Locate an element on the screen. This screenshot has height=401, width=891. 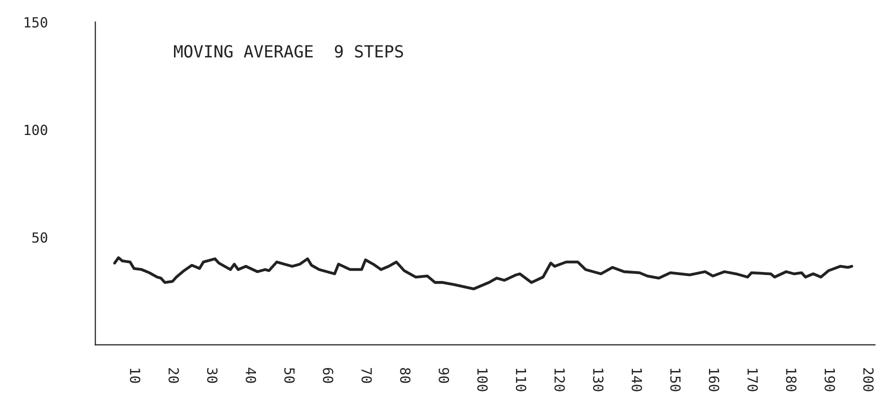
y-tick-label: 100 is located at coordinates (36, 130).